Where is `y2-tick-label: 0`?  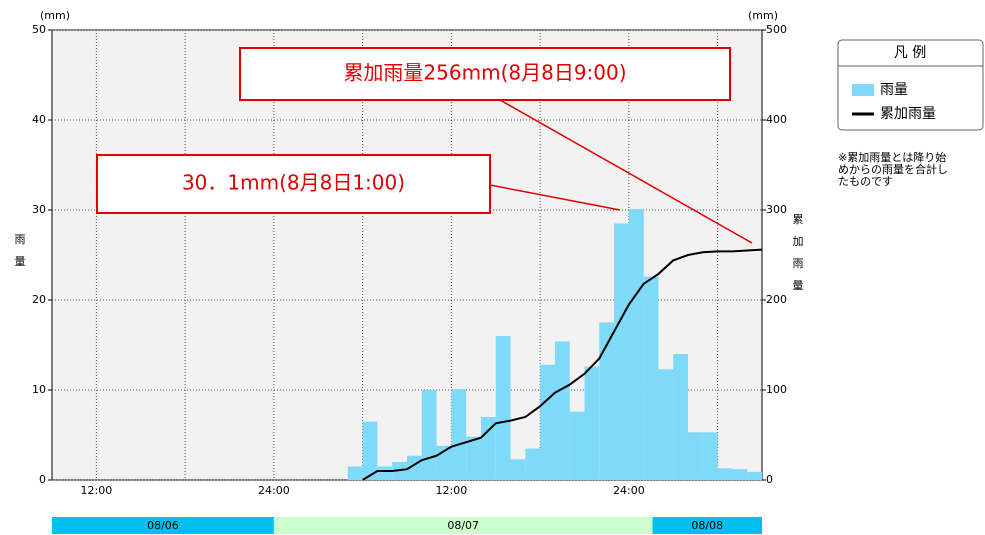 y2-tick-label: 0 is located at coordinates (769, 479).